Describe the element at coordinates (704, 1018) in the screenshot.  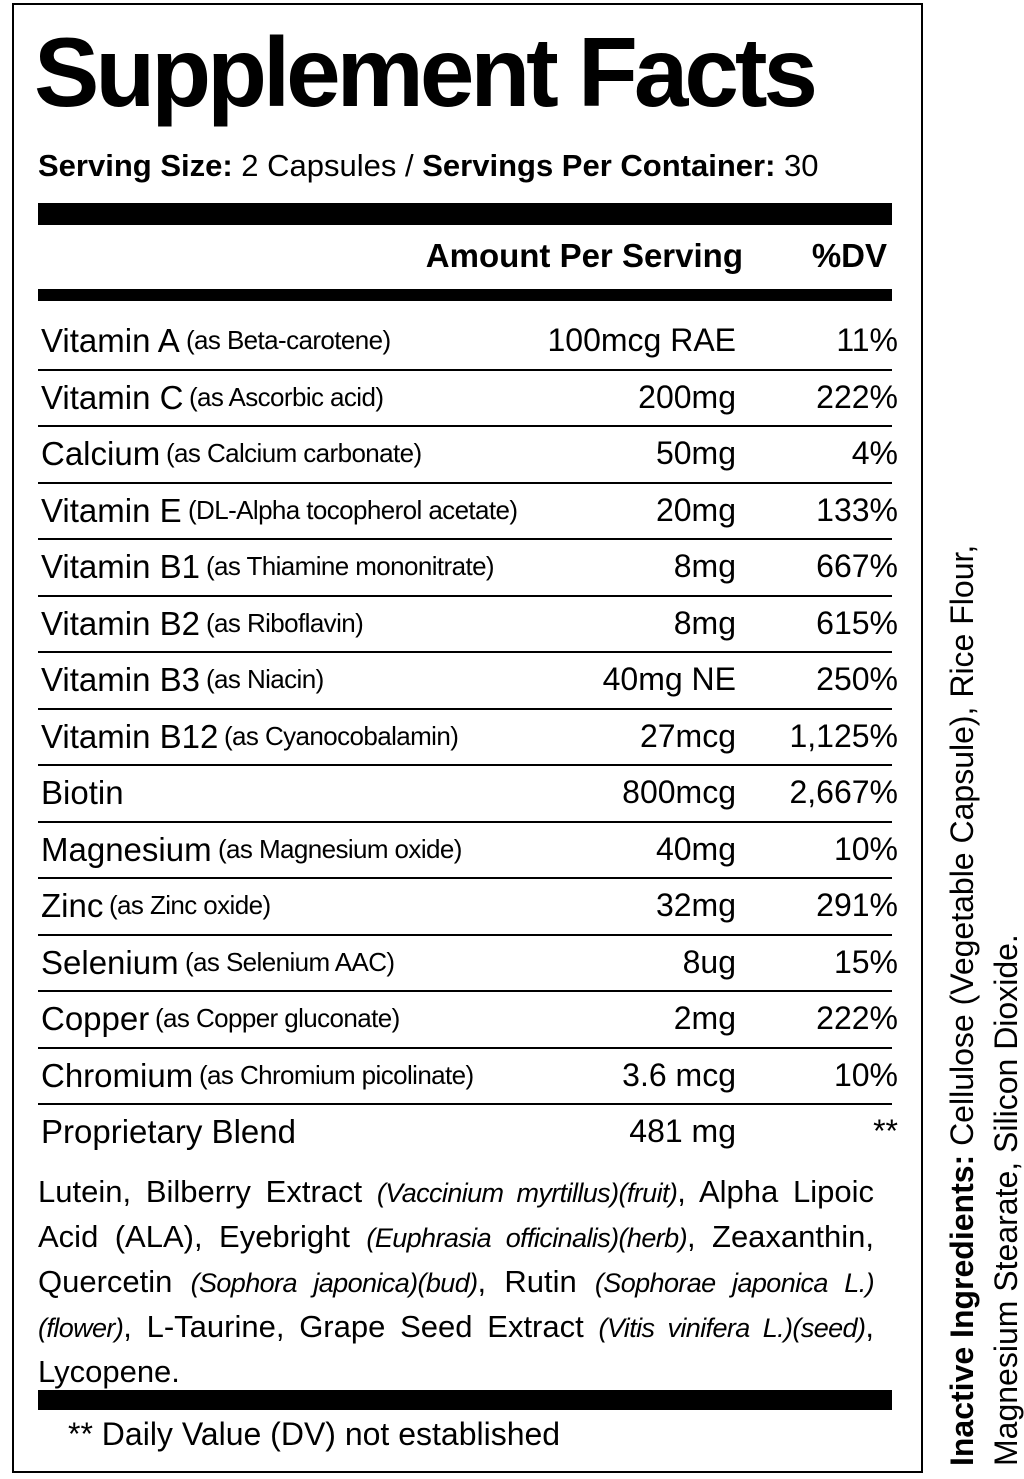
I see `nutrient-amount: 2mg` at that location.